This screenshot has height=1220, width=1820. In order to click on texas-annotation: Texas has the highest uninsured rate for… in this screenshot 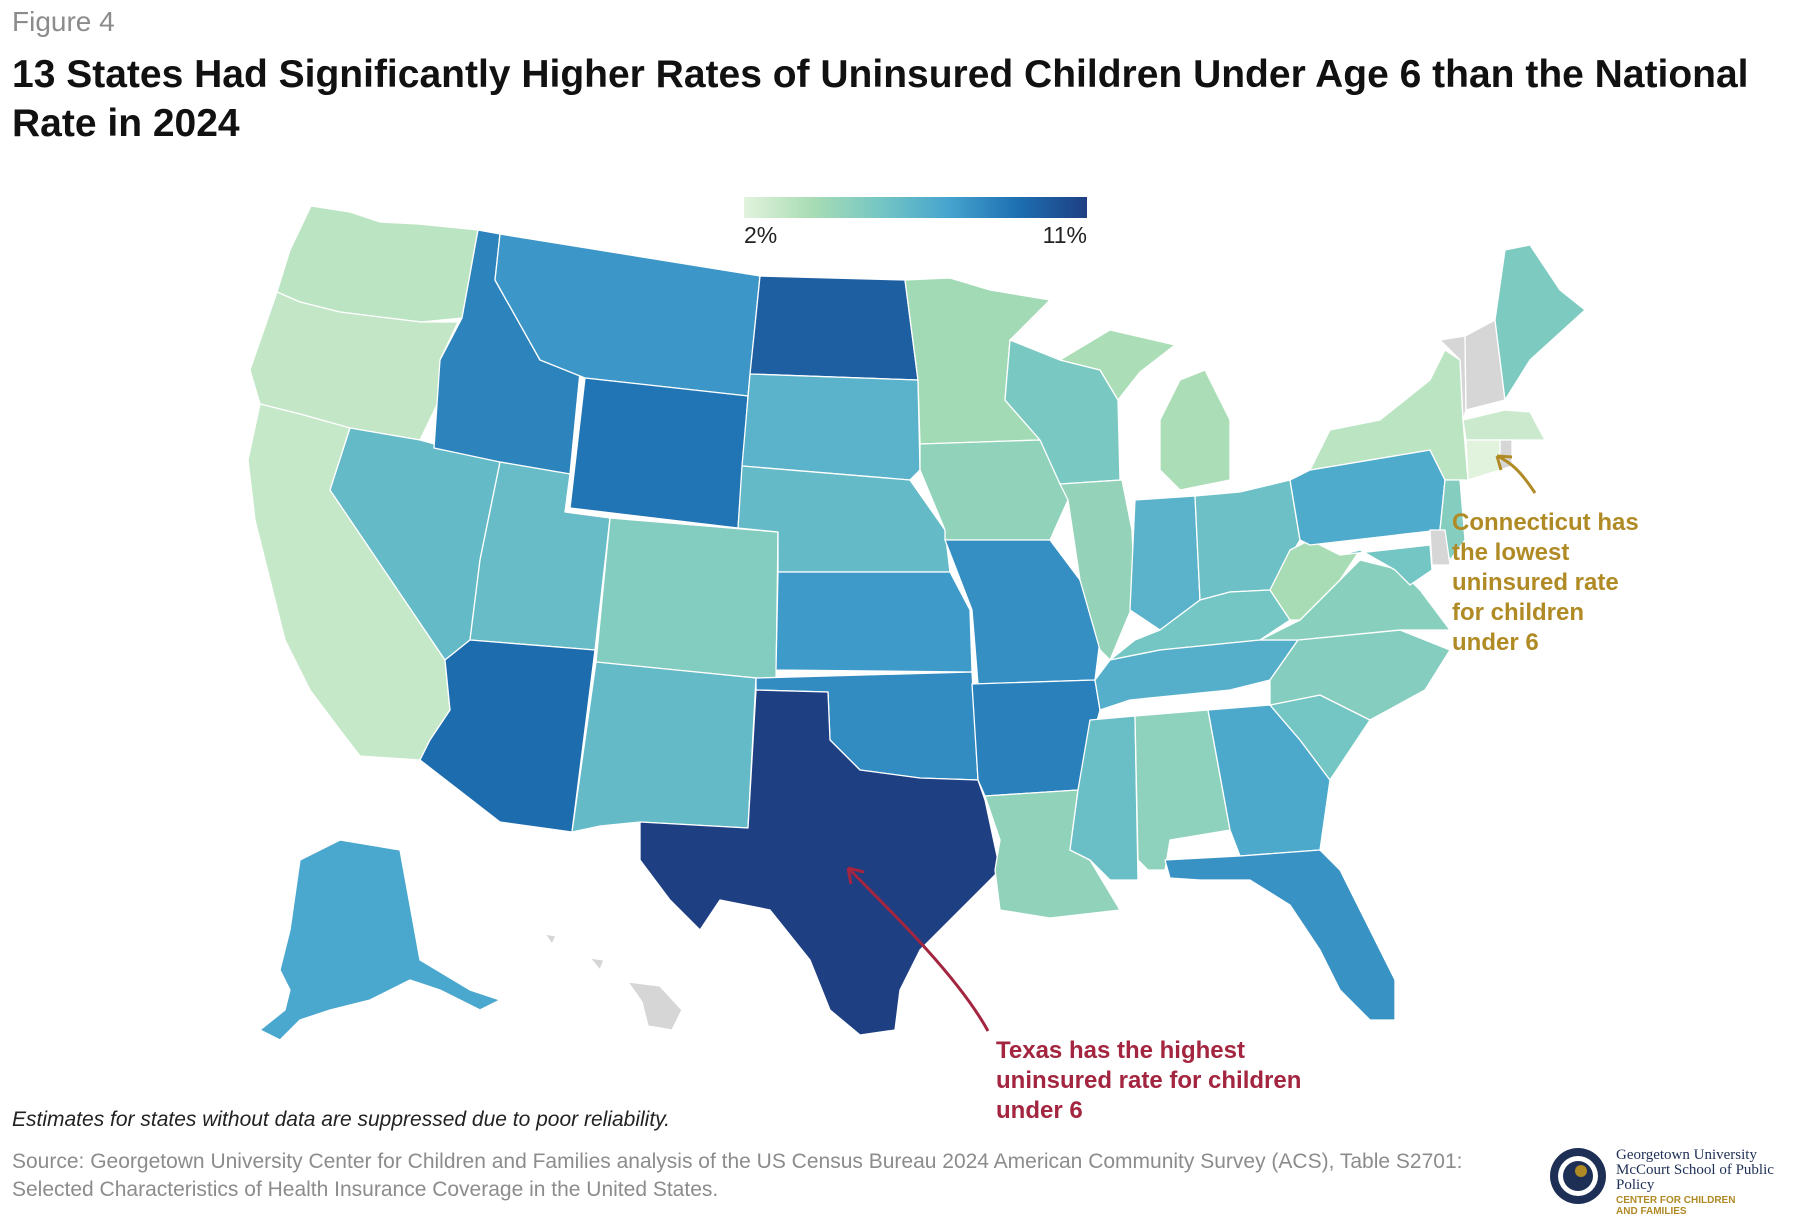, I will do `click(1149, 1080)`.